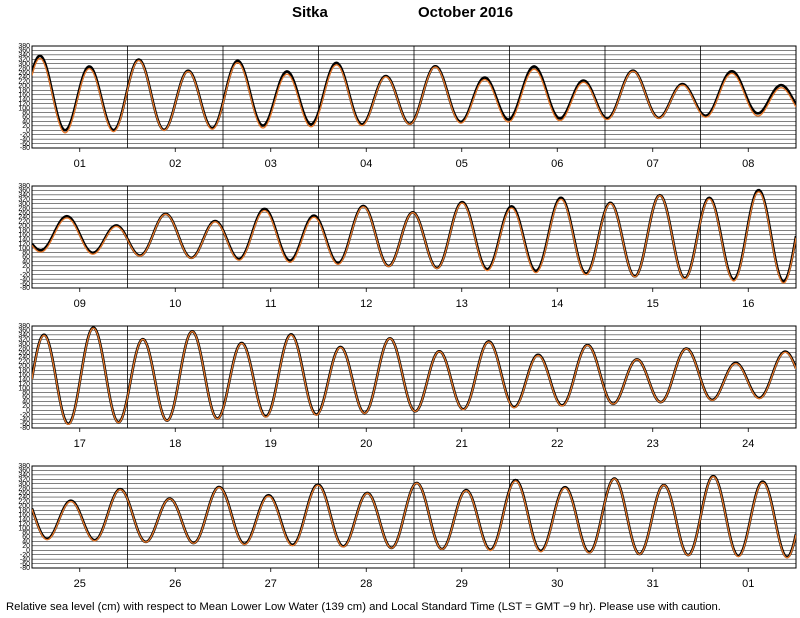 The width and height of the screenshot is (800, 618). Describe the element at coordinates (557, 164) in the screenshot. I see `day-label: 06` at that location.